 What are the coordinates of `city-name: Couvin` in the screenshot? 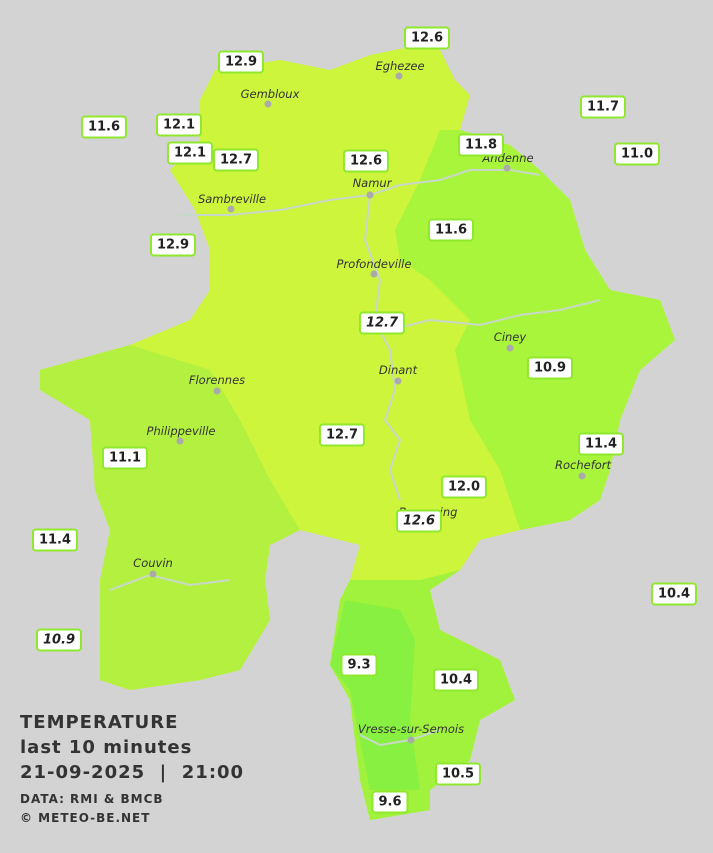 It's located at (153, 563).